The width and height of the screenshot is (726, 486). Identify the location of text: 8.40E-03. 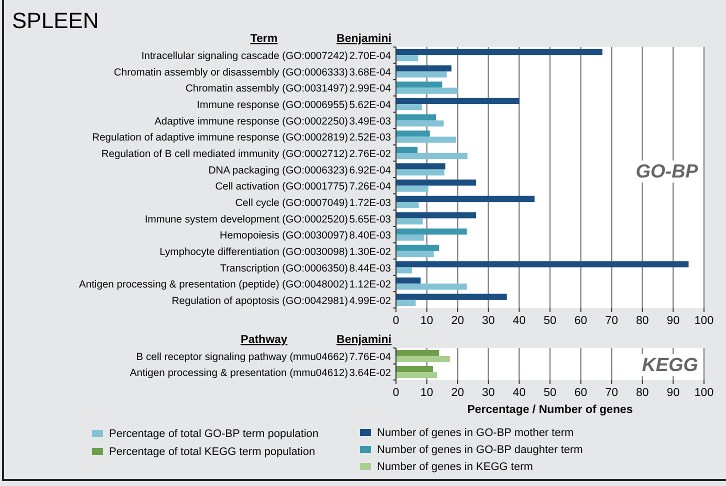
(370, 236).